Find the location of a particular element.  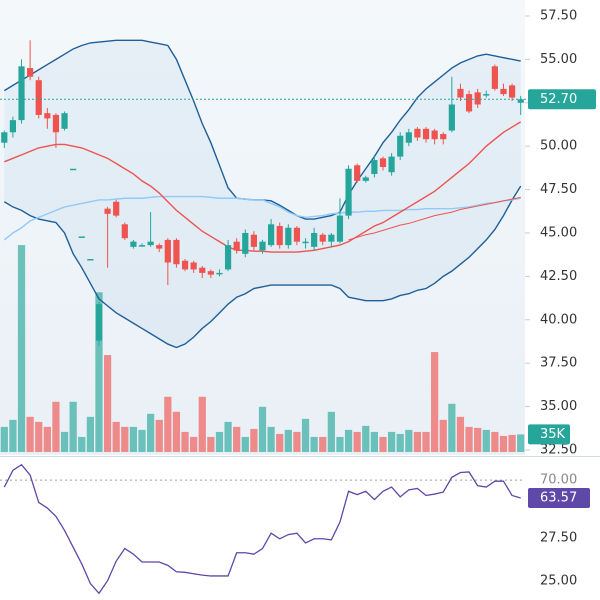

y-tick-label: 47.50 is located at coordinates (558, 189).